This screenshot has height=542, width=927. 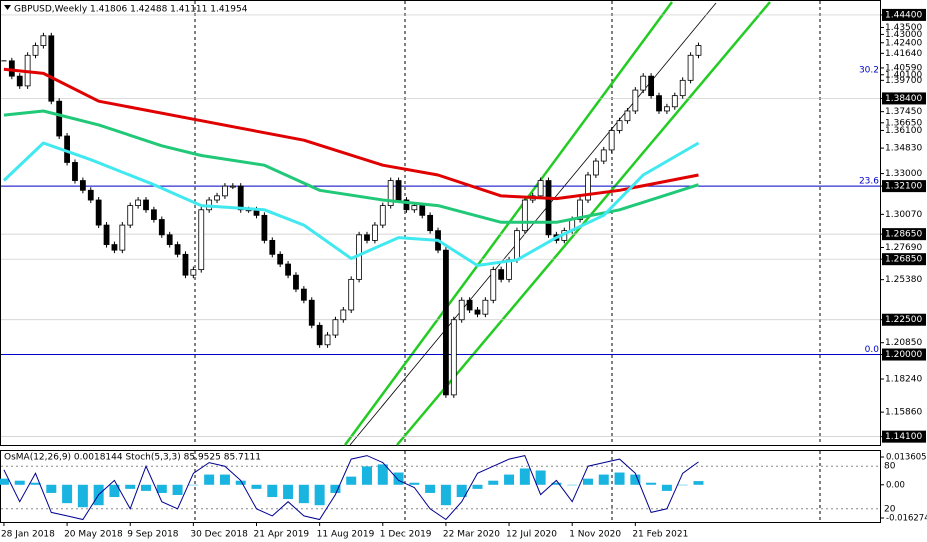 What do you see at coordinates (903, 131) in the screenshot?
I see `y-tick-label: 1.36100` at bounding box center [903, 131].